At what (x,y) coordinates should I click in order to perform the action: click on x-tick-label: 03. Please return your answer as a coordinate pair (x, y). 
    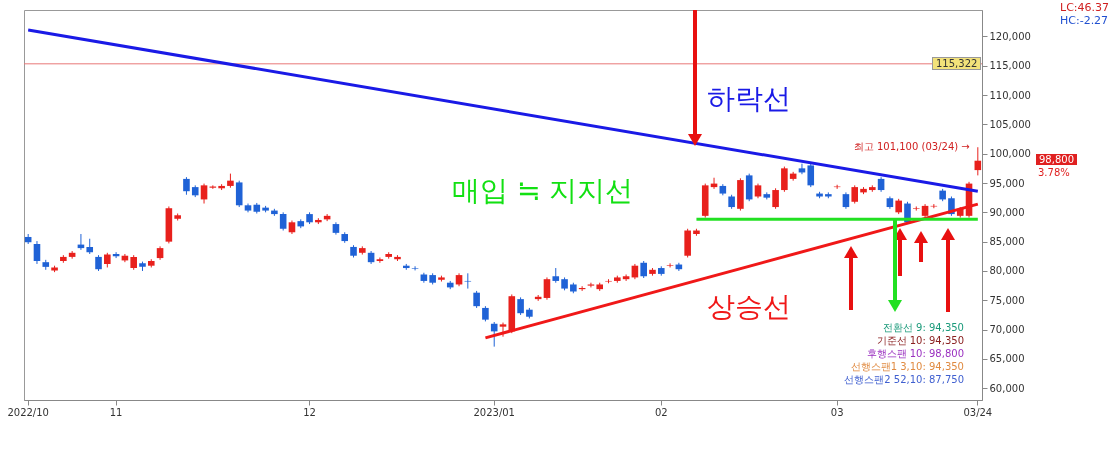
    Looking at the image, I should click on (837, 412).